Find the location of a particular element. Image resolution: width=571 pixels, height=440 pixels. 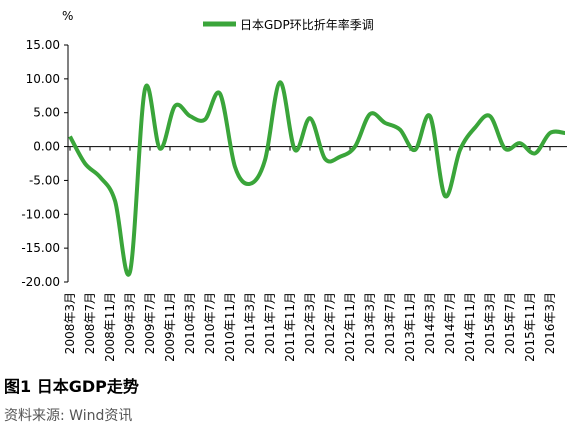

x-tick-label: 2010年11月 is located at coordinates (230, 327).